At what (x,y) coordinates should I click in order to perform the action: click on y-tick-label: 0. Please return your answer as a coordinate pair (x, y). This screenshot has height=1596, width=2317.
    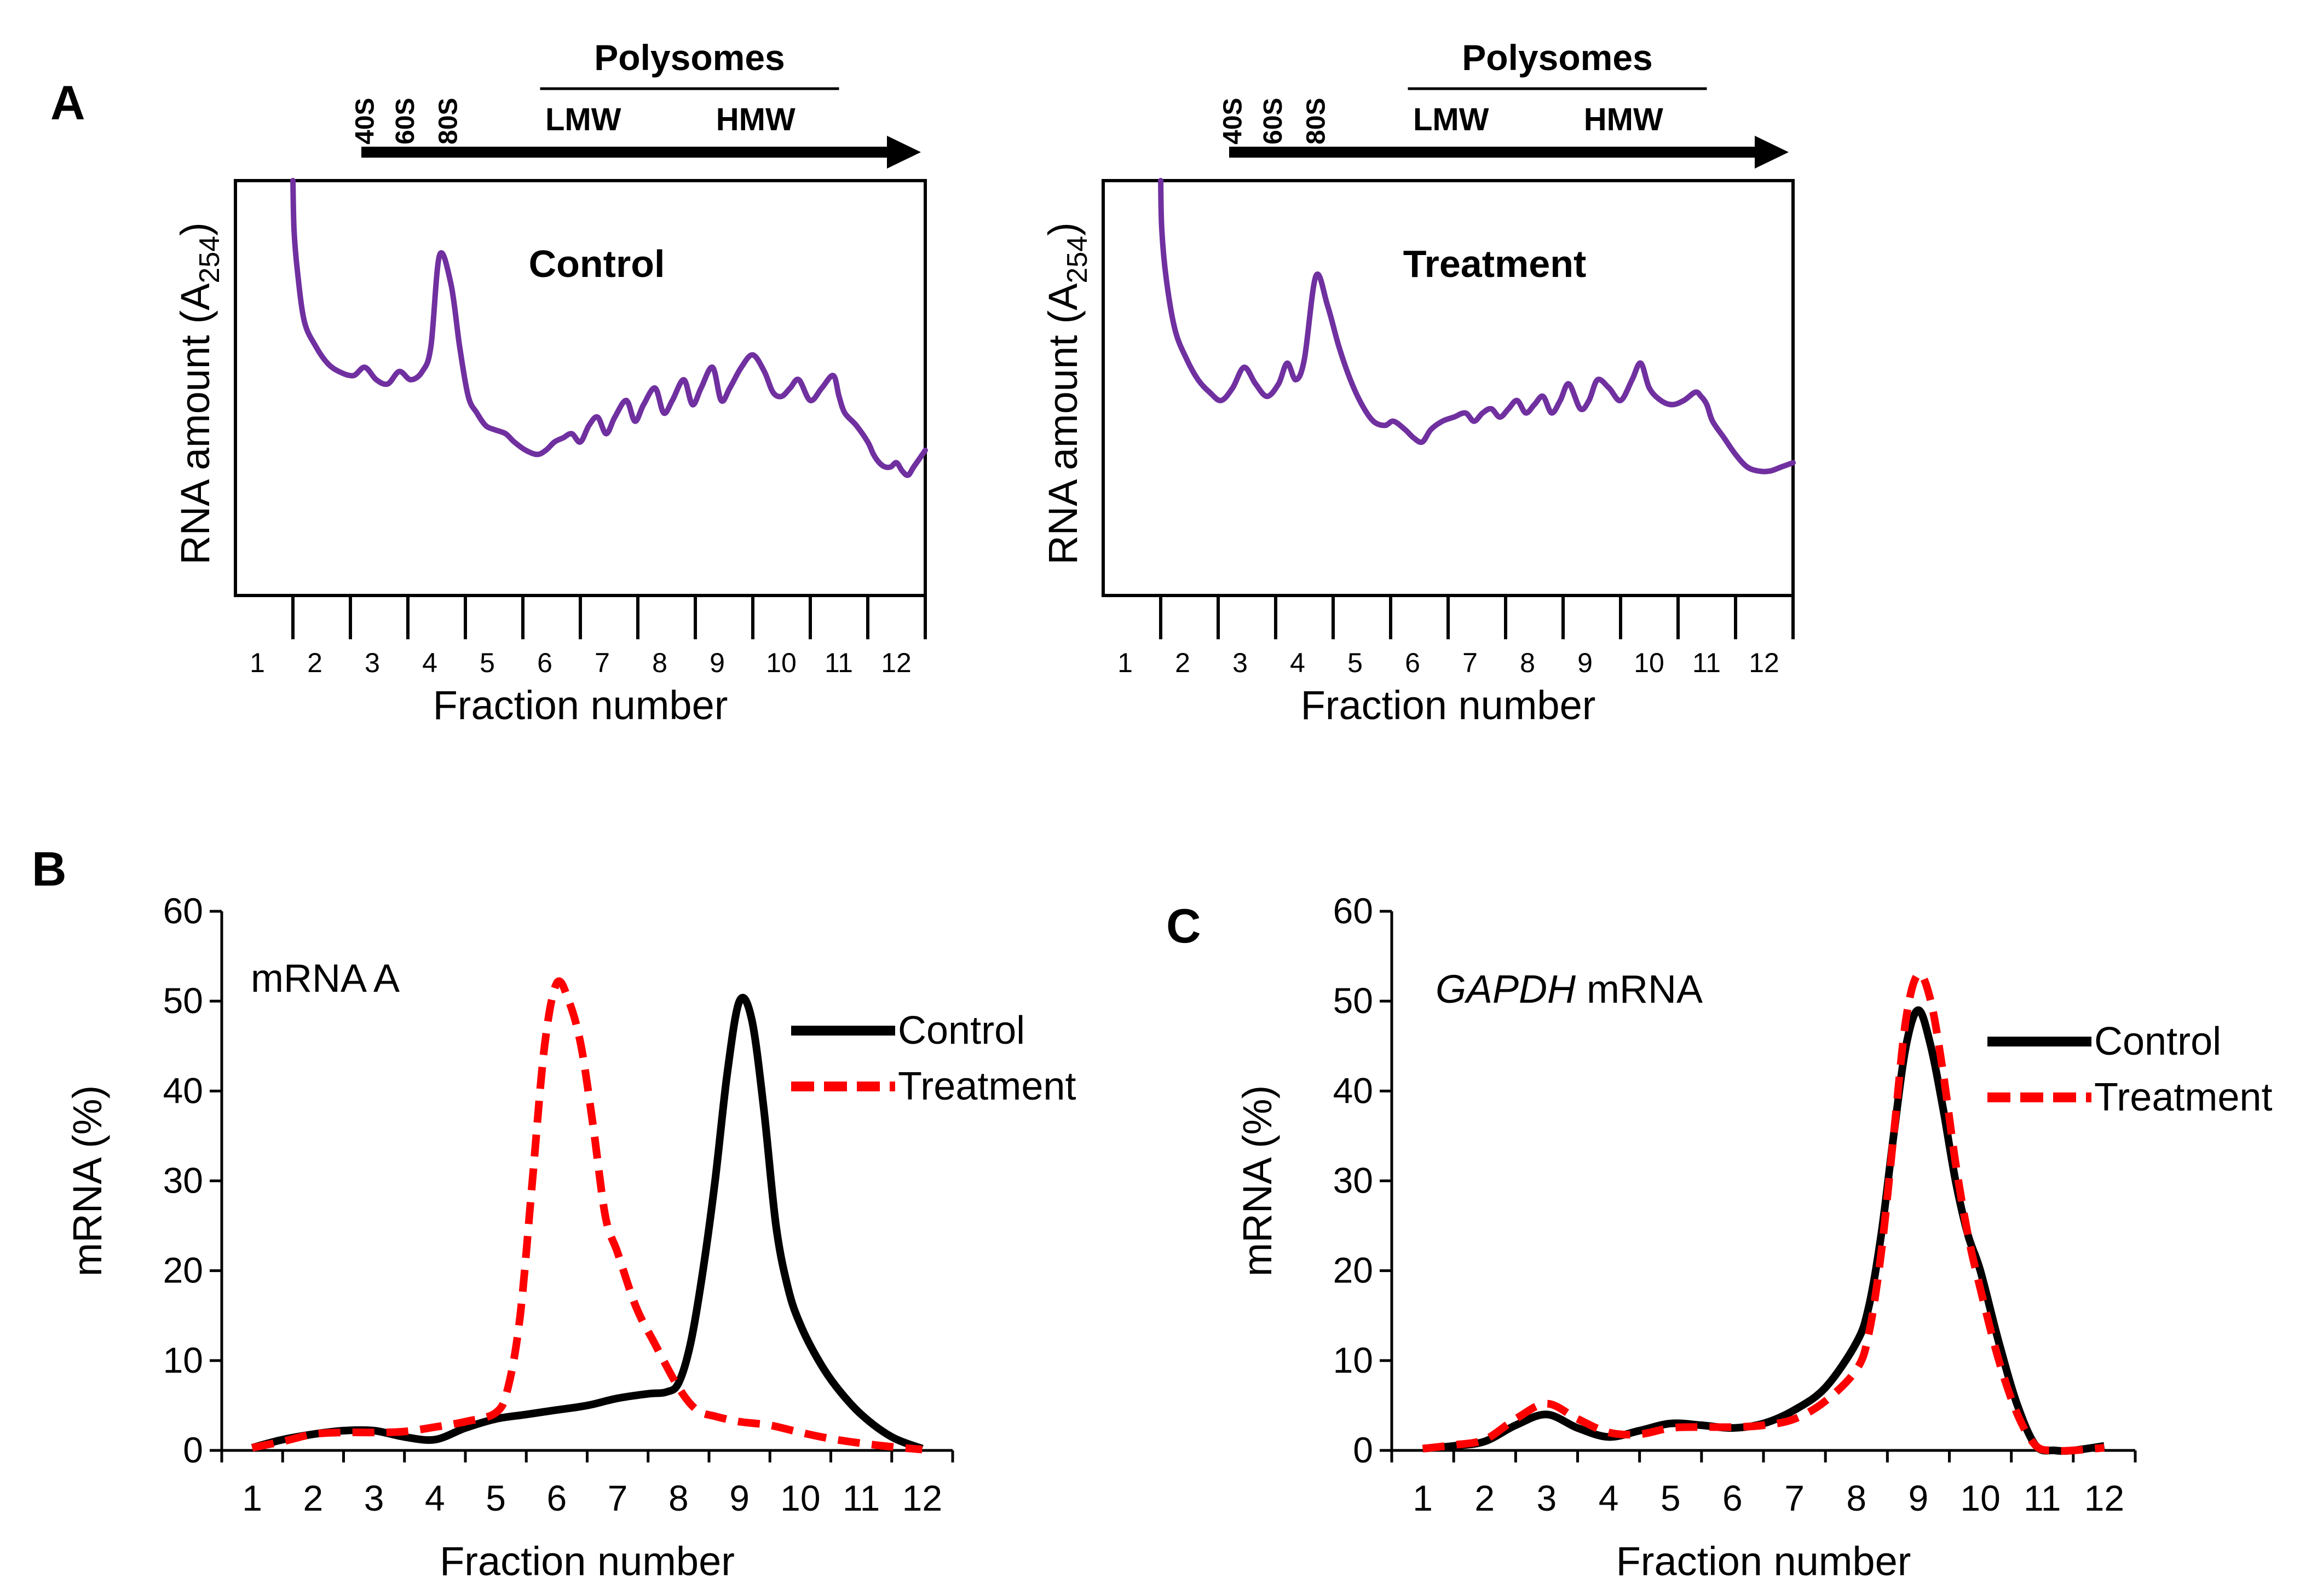
    Looking at the image, I should click on (193, 1450).